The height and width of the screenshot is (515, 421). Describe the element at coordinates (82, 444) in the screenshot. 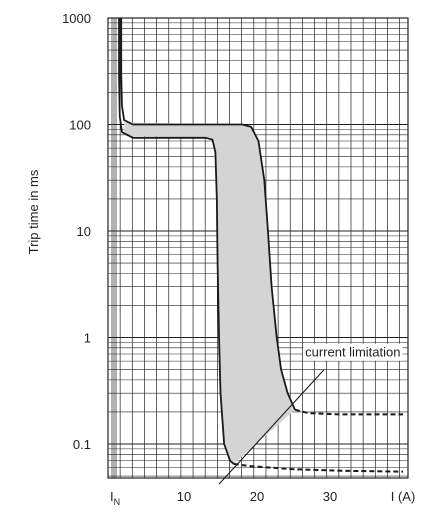

I see `y-tick-label: 0.1` at that location.